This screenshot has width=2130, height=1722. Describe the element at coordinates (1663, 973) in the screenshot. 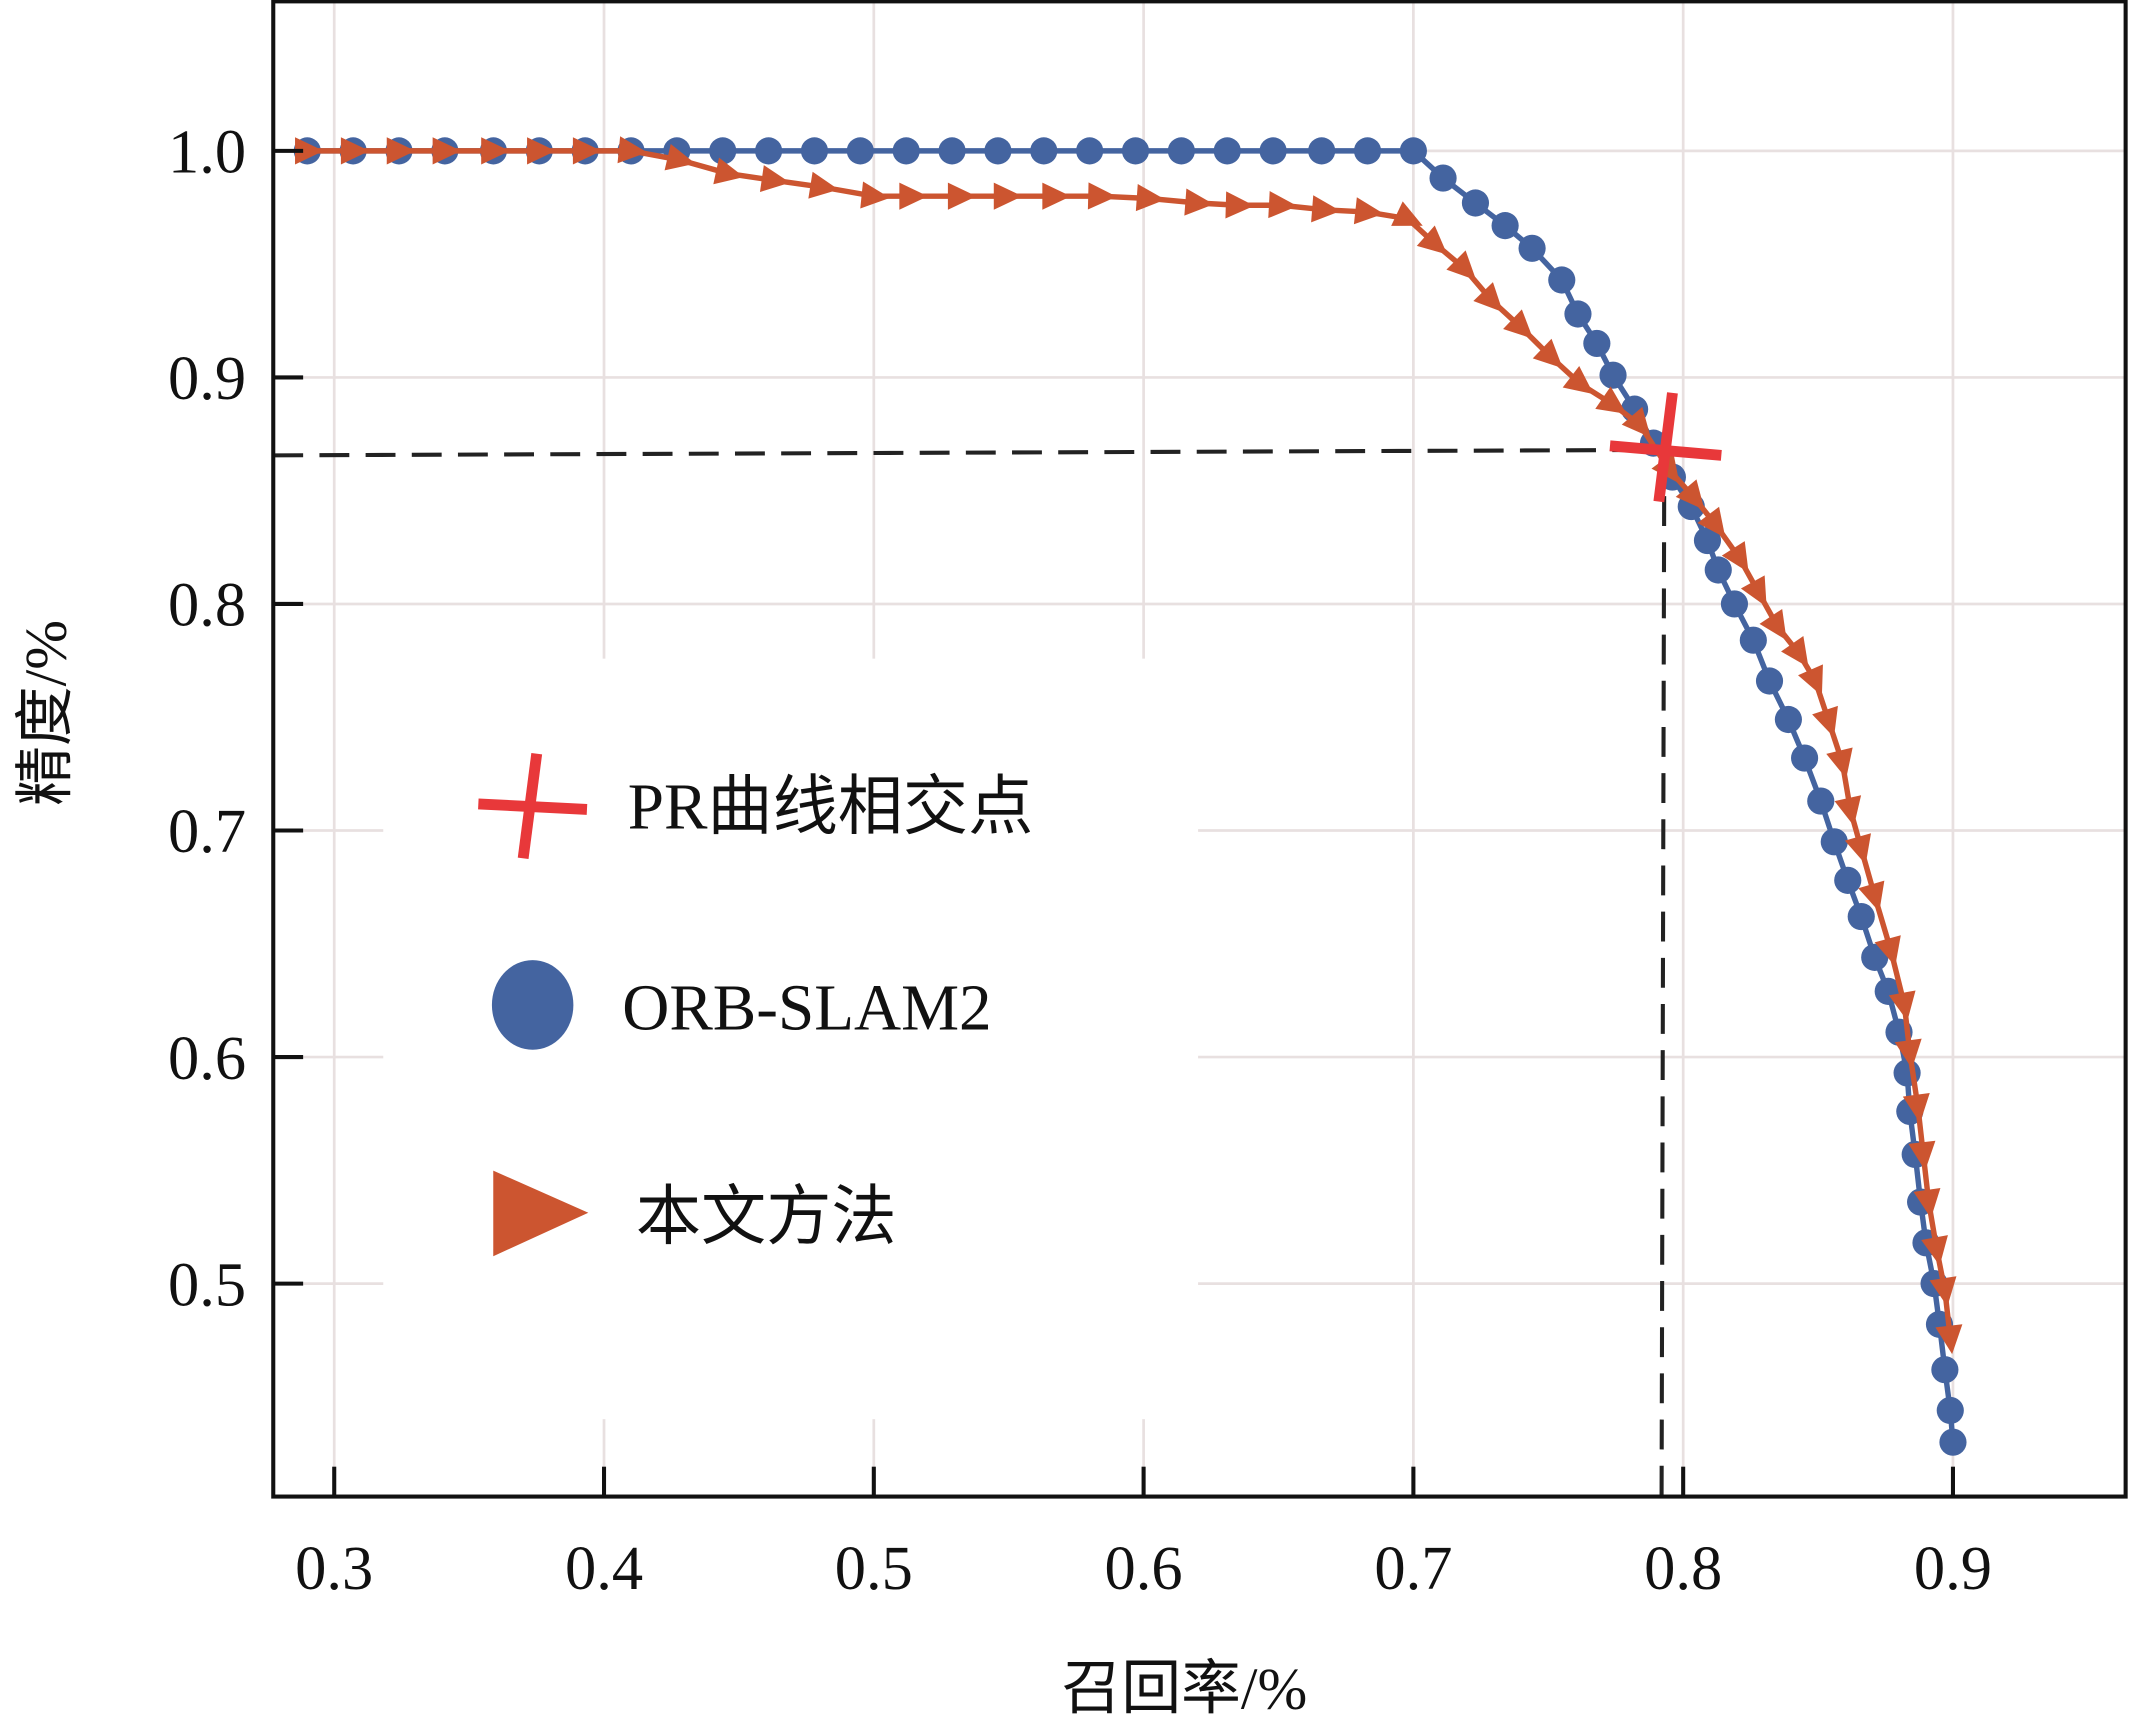

I see `vertical-guide-line` at that location.